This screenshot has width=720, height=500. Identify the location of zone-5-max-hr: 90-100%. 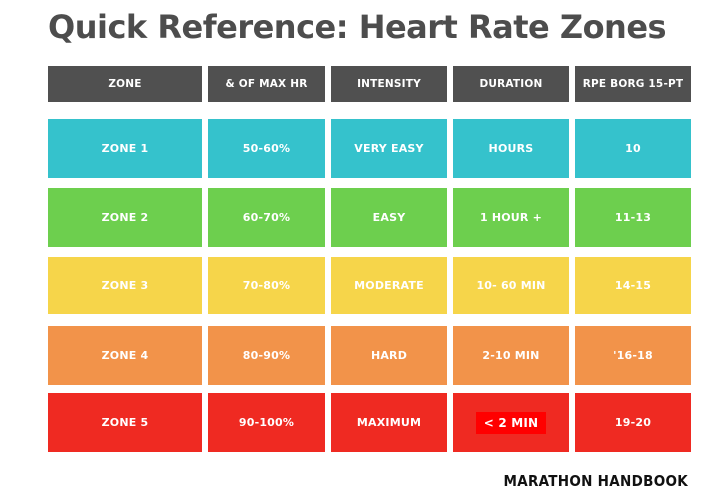
(266, 422).